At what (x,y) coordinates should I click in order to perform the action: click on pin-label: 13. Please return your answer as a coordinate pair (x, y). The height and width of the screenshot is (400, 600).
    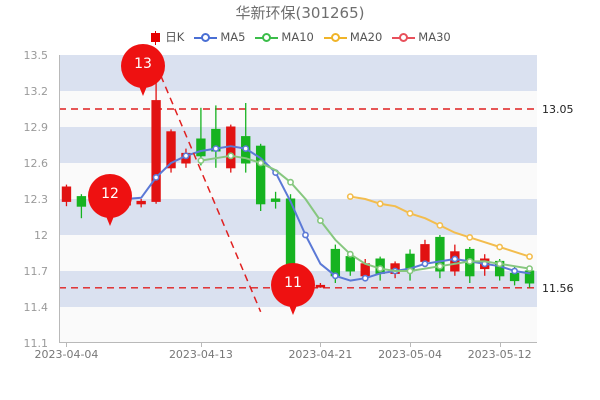
    Looking at the image, I should click on (143, 64).